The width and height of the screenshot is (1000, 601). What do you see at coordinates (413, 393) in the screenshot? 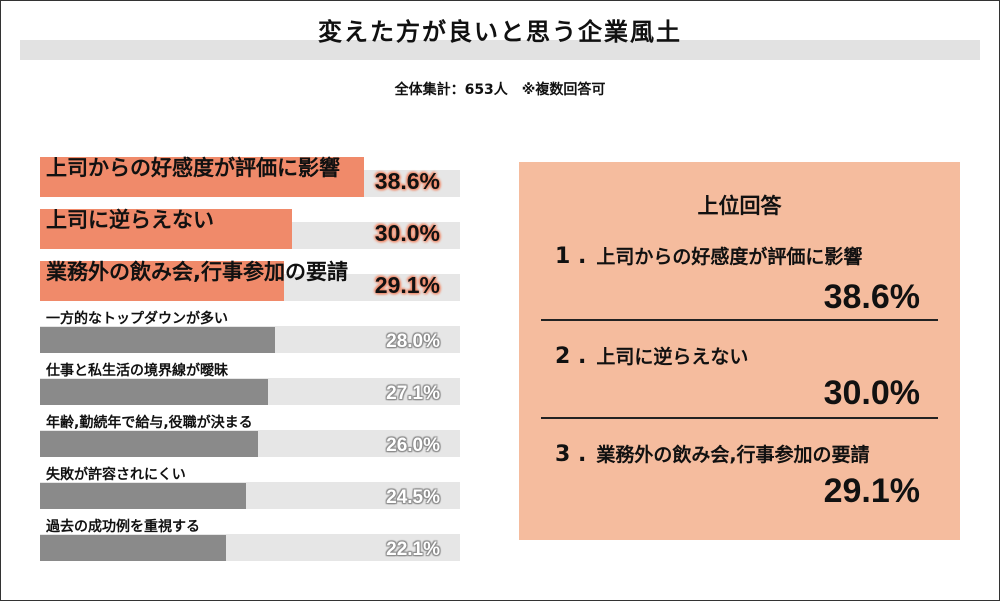
I see `data-label: 27.1%` at bounding box center [413, 393].